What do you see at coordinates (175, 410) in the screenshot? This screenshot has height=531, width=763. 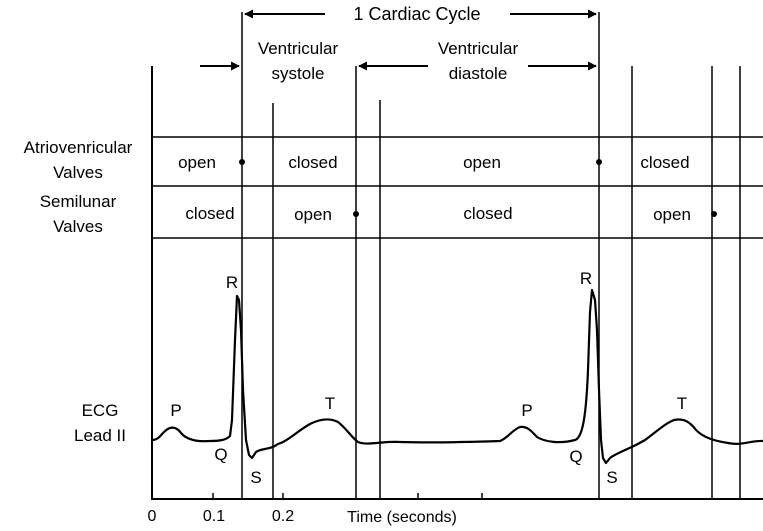 I see `ecg-p-label-1: P` at bounding box center [175, 410].